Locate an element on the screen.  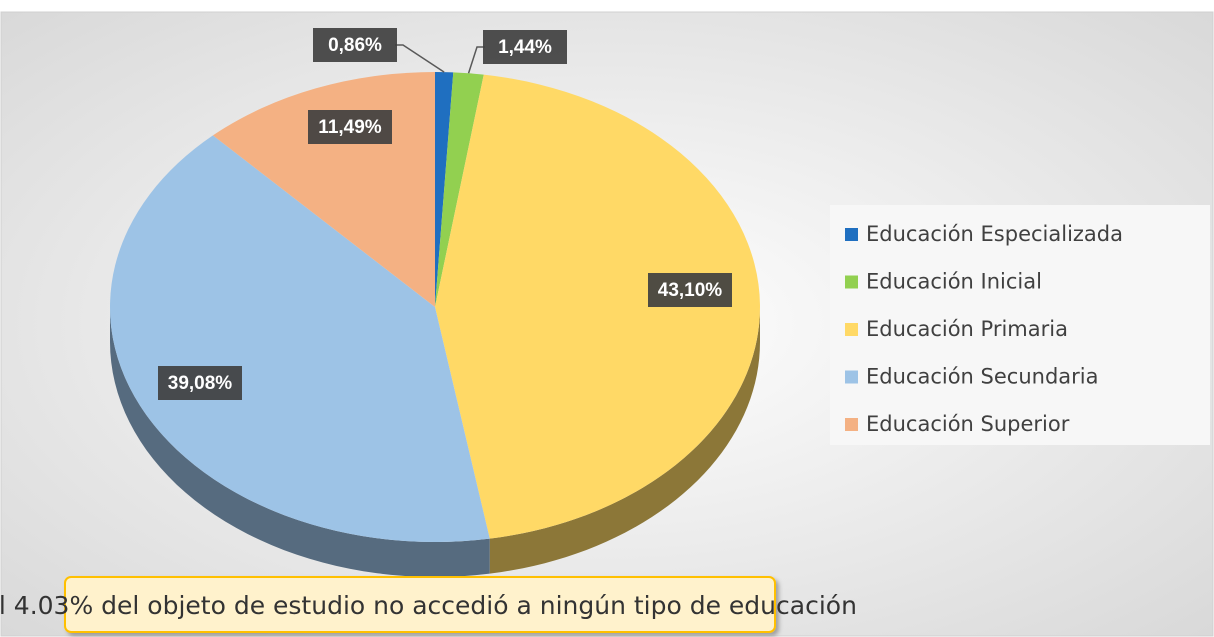
legend-label: Educación Superior is located at coordinates (968, 424).